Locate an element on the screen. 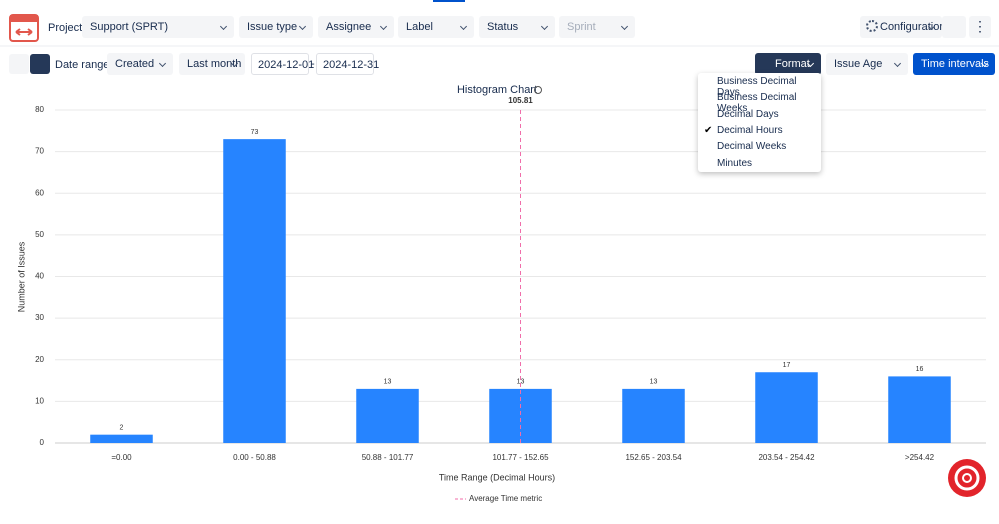 Image resolution: width=999 pixels, height=524 pixels. grid-view-button is located at coordinates (19, 64).